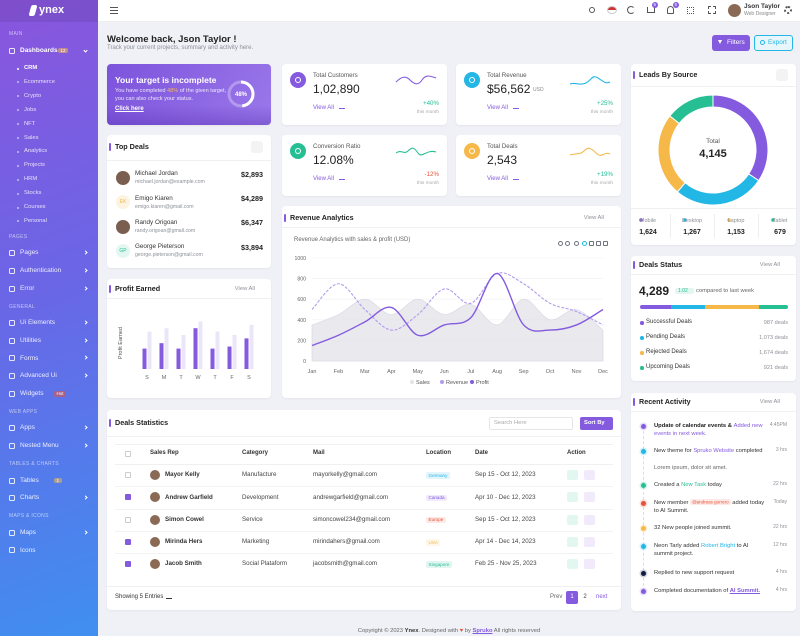 Image resolution: width=800 pixels, height=636 pixels. Describe the element at coordinates (516, 108) in the screenshot. I see `stat-link-arrow` at that location.